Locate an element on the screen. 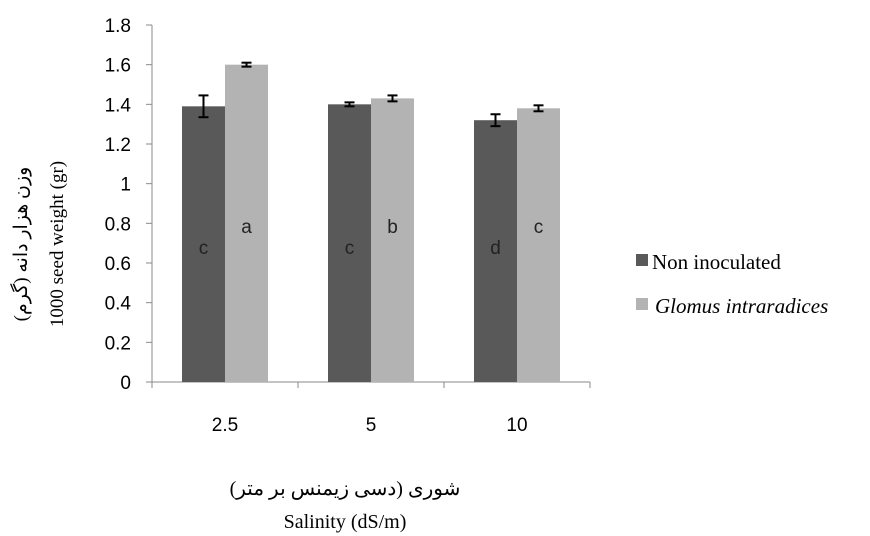 Image resolution: width=870 pixels, height=536 pixels. x-tick-label: 5 is located at coordinates (371, 425).